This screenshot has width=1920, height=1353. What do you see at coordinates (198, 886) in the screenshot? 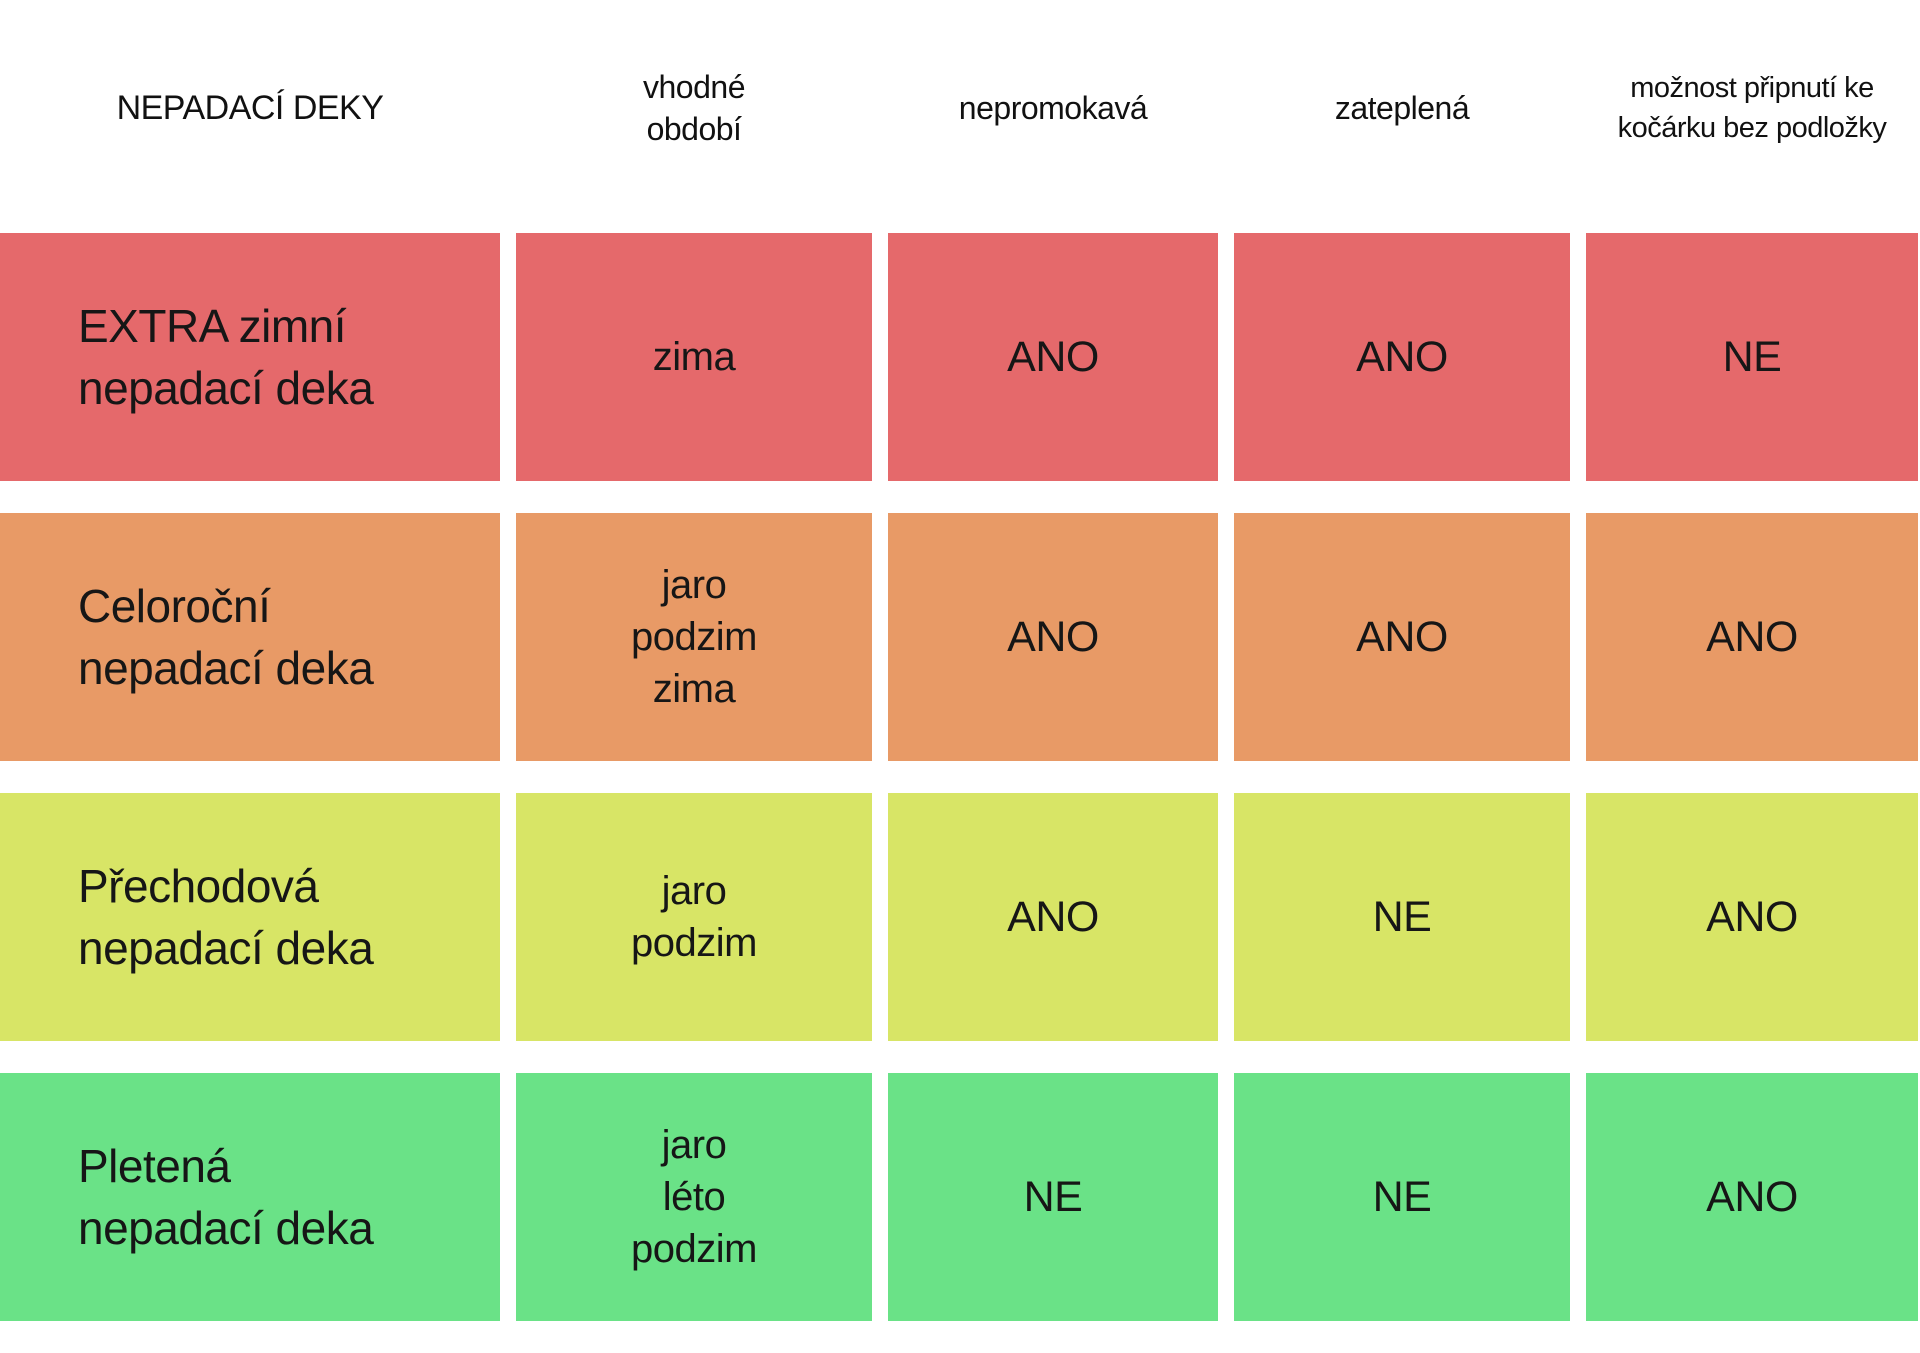
I see `product-name-line: Přechodová` at bounding box center [198, 886].